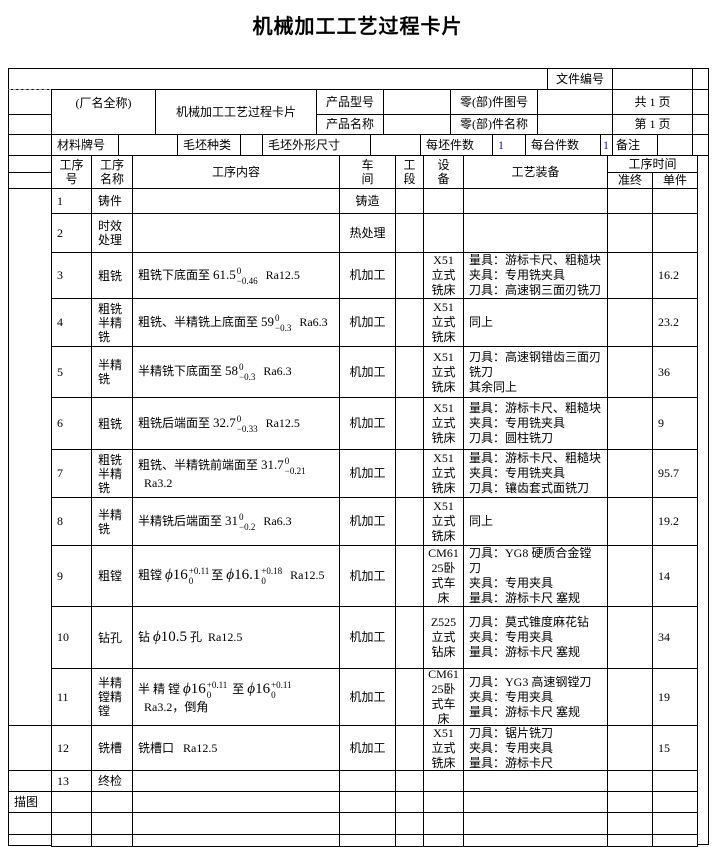 The width and height of the screenshot is (715, 847). Describe the element at coordinates (182, 520) in the screenshot. I see `content-text: 半精铣后端面至` at that location.